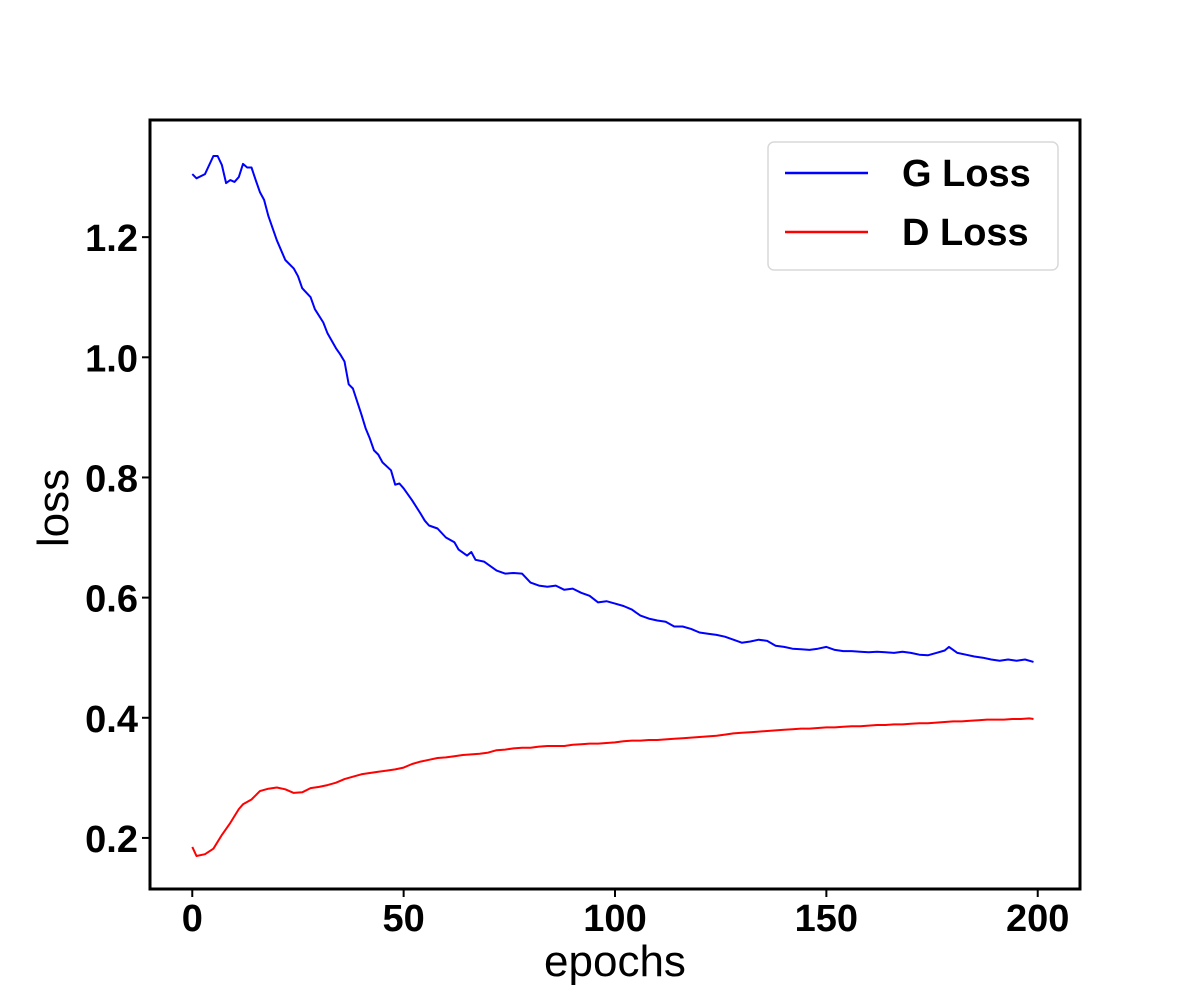  I want to click on x-axis: 0 50 100 150 200, so click(625, 914).